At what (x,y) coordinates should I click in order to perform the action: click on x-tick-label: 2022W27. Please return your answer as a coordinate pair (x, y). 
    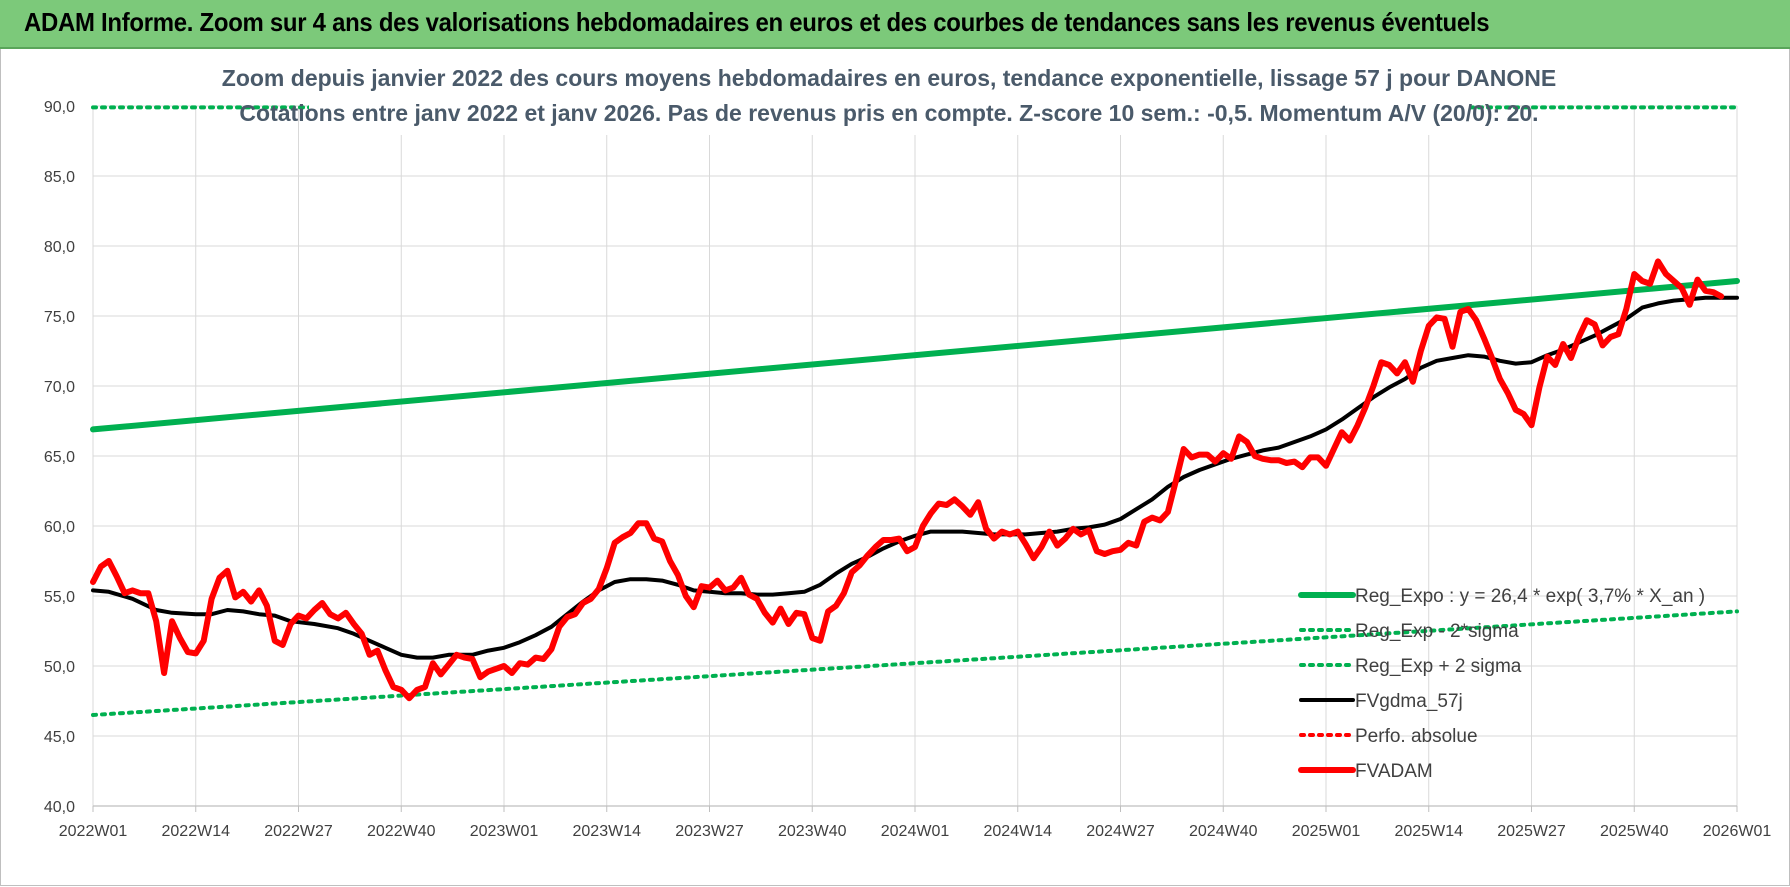
    Looking at the image, I should click on (298, 831).